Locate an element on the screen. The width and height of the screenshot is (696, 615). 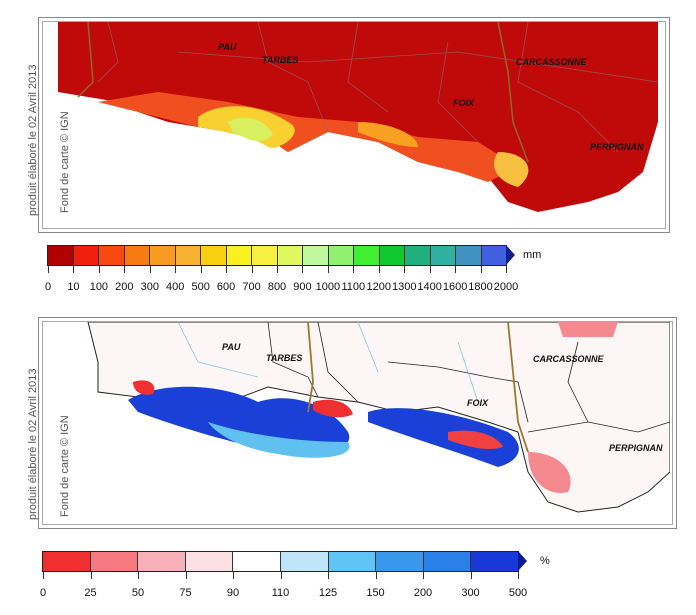
colorbar-tick-label: 1200 is located at coordinates (379, 287).